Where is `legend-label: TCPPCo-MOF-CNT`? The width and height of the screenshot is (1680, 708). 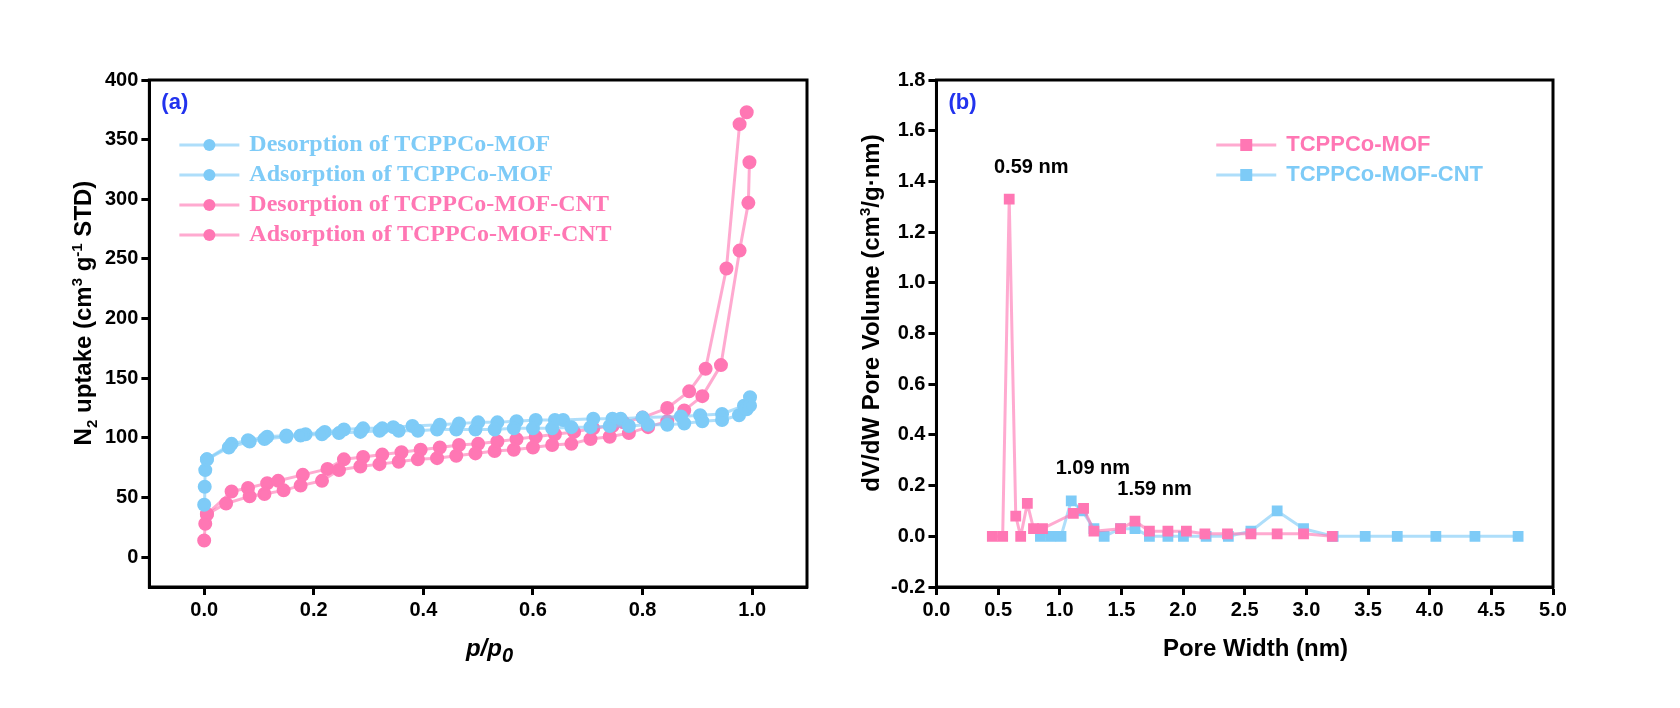
legend-label: TCPPCo-MOF-CNT is located at coordinates (1385, 174).